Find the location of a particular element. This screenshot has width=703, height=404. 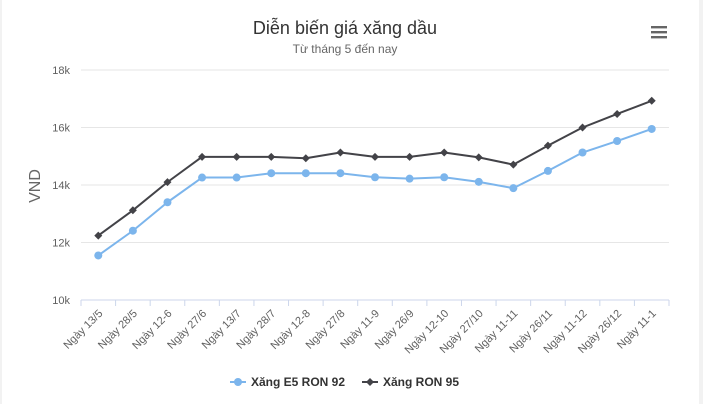

legend-label: Xăng RON 95 is located at coordinates (421, 382).